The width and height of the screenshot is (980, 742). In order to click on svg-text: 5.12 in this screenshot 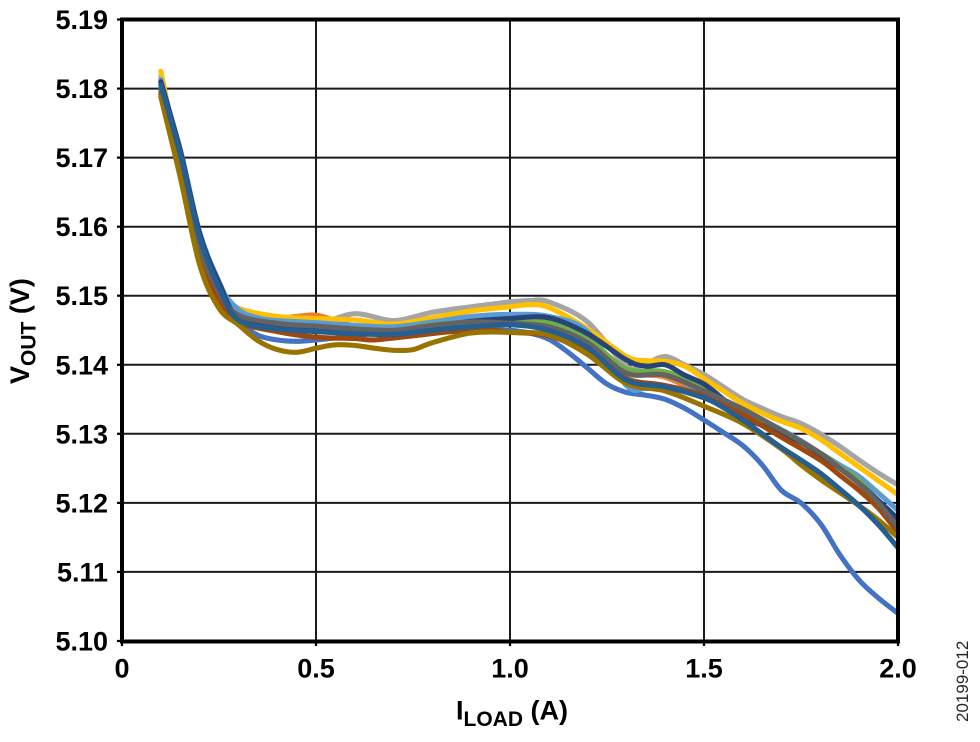, I will do `click(81, 503)`.